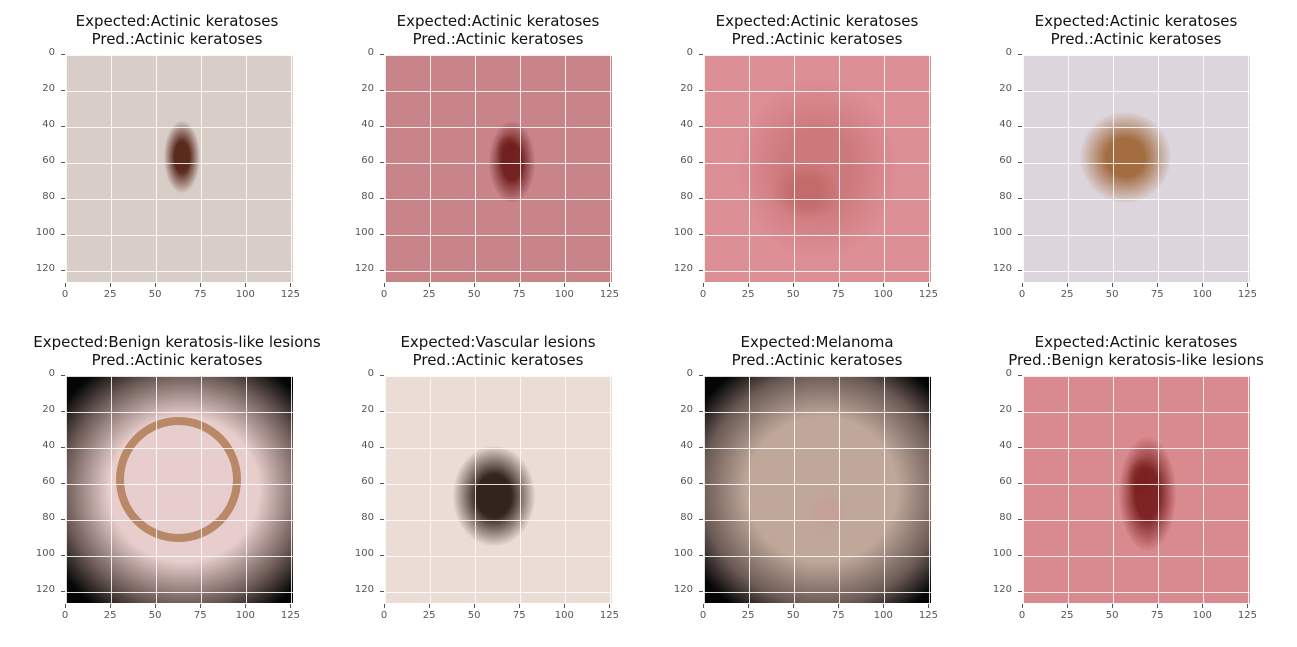 The height and width of the screenshot is (647, 1297). Describe the element at coordinates (1005, 482) in the screenshot. I see `y-tick-label: 60` at that location.